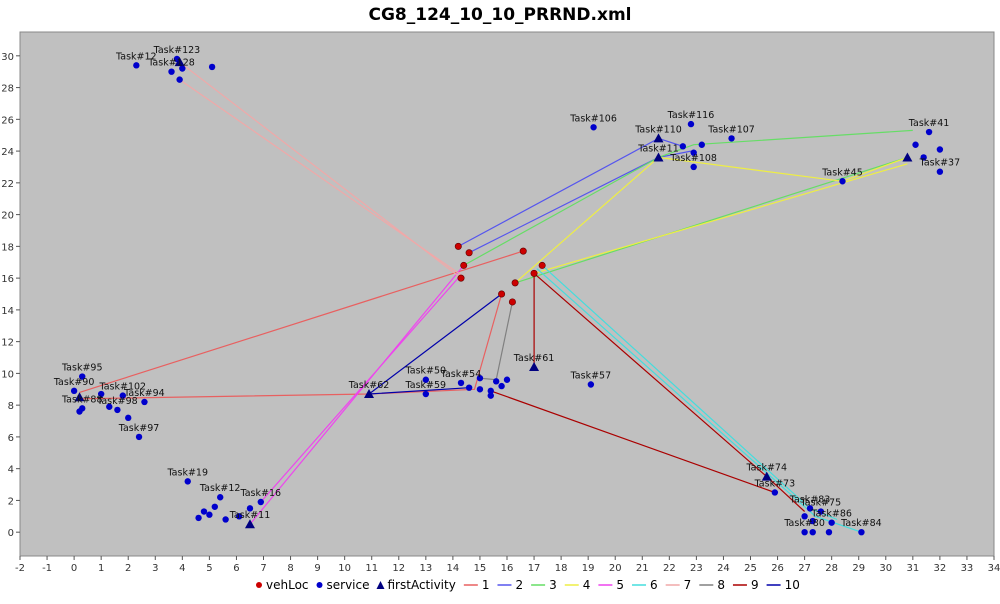 This screenshot has height=604, width=1000. Describe the element at coordinates (380, 585) in the screenshot. I see `legend-first-activity-symbol` at that location.